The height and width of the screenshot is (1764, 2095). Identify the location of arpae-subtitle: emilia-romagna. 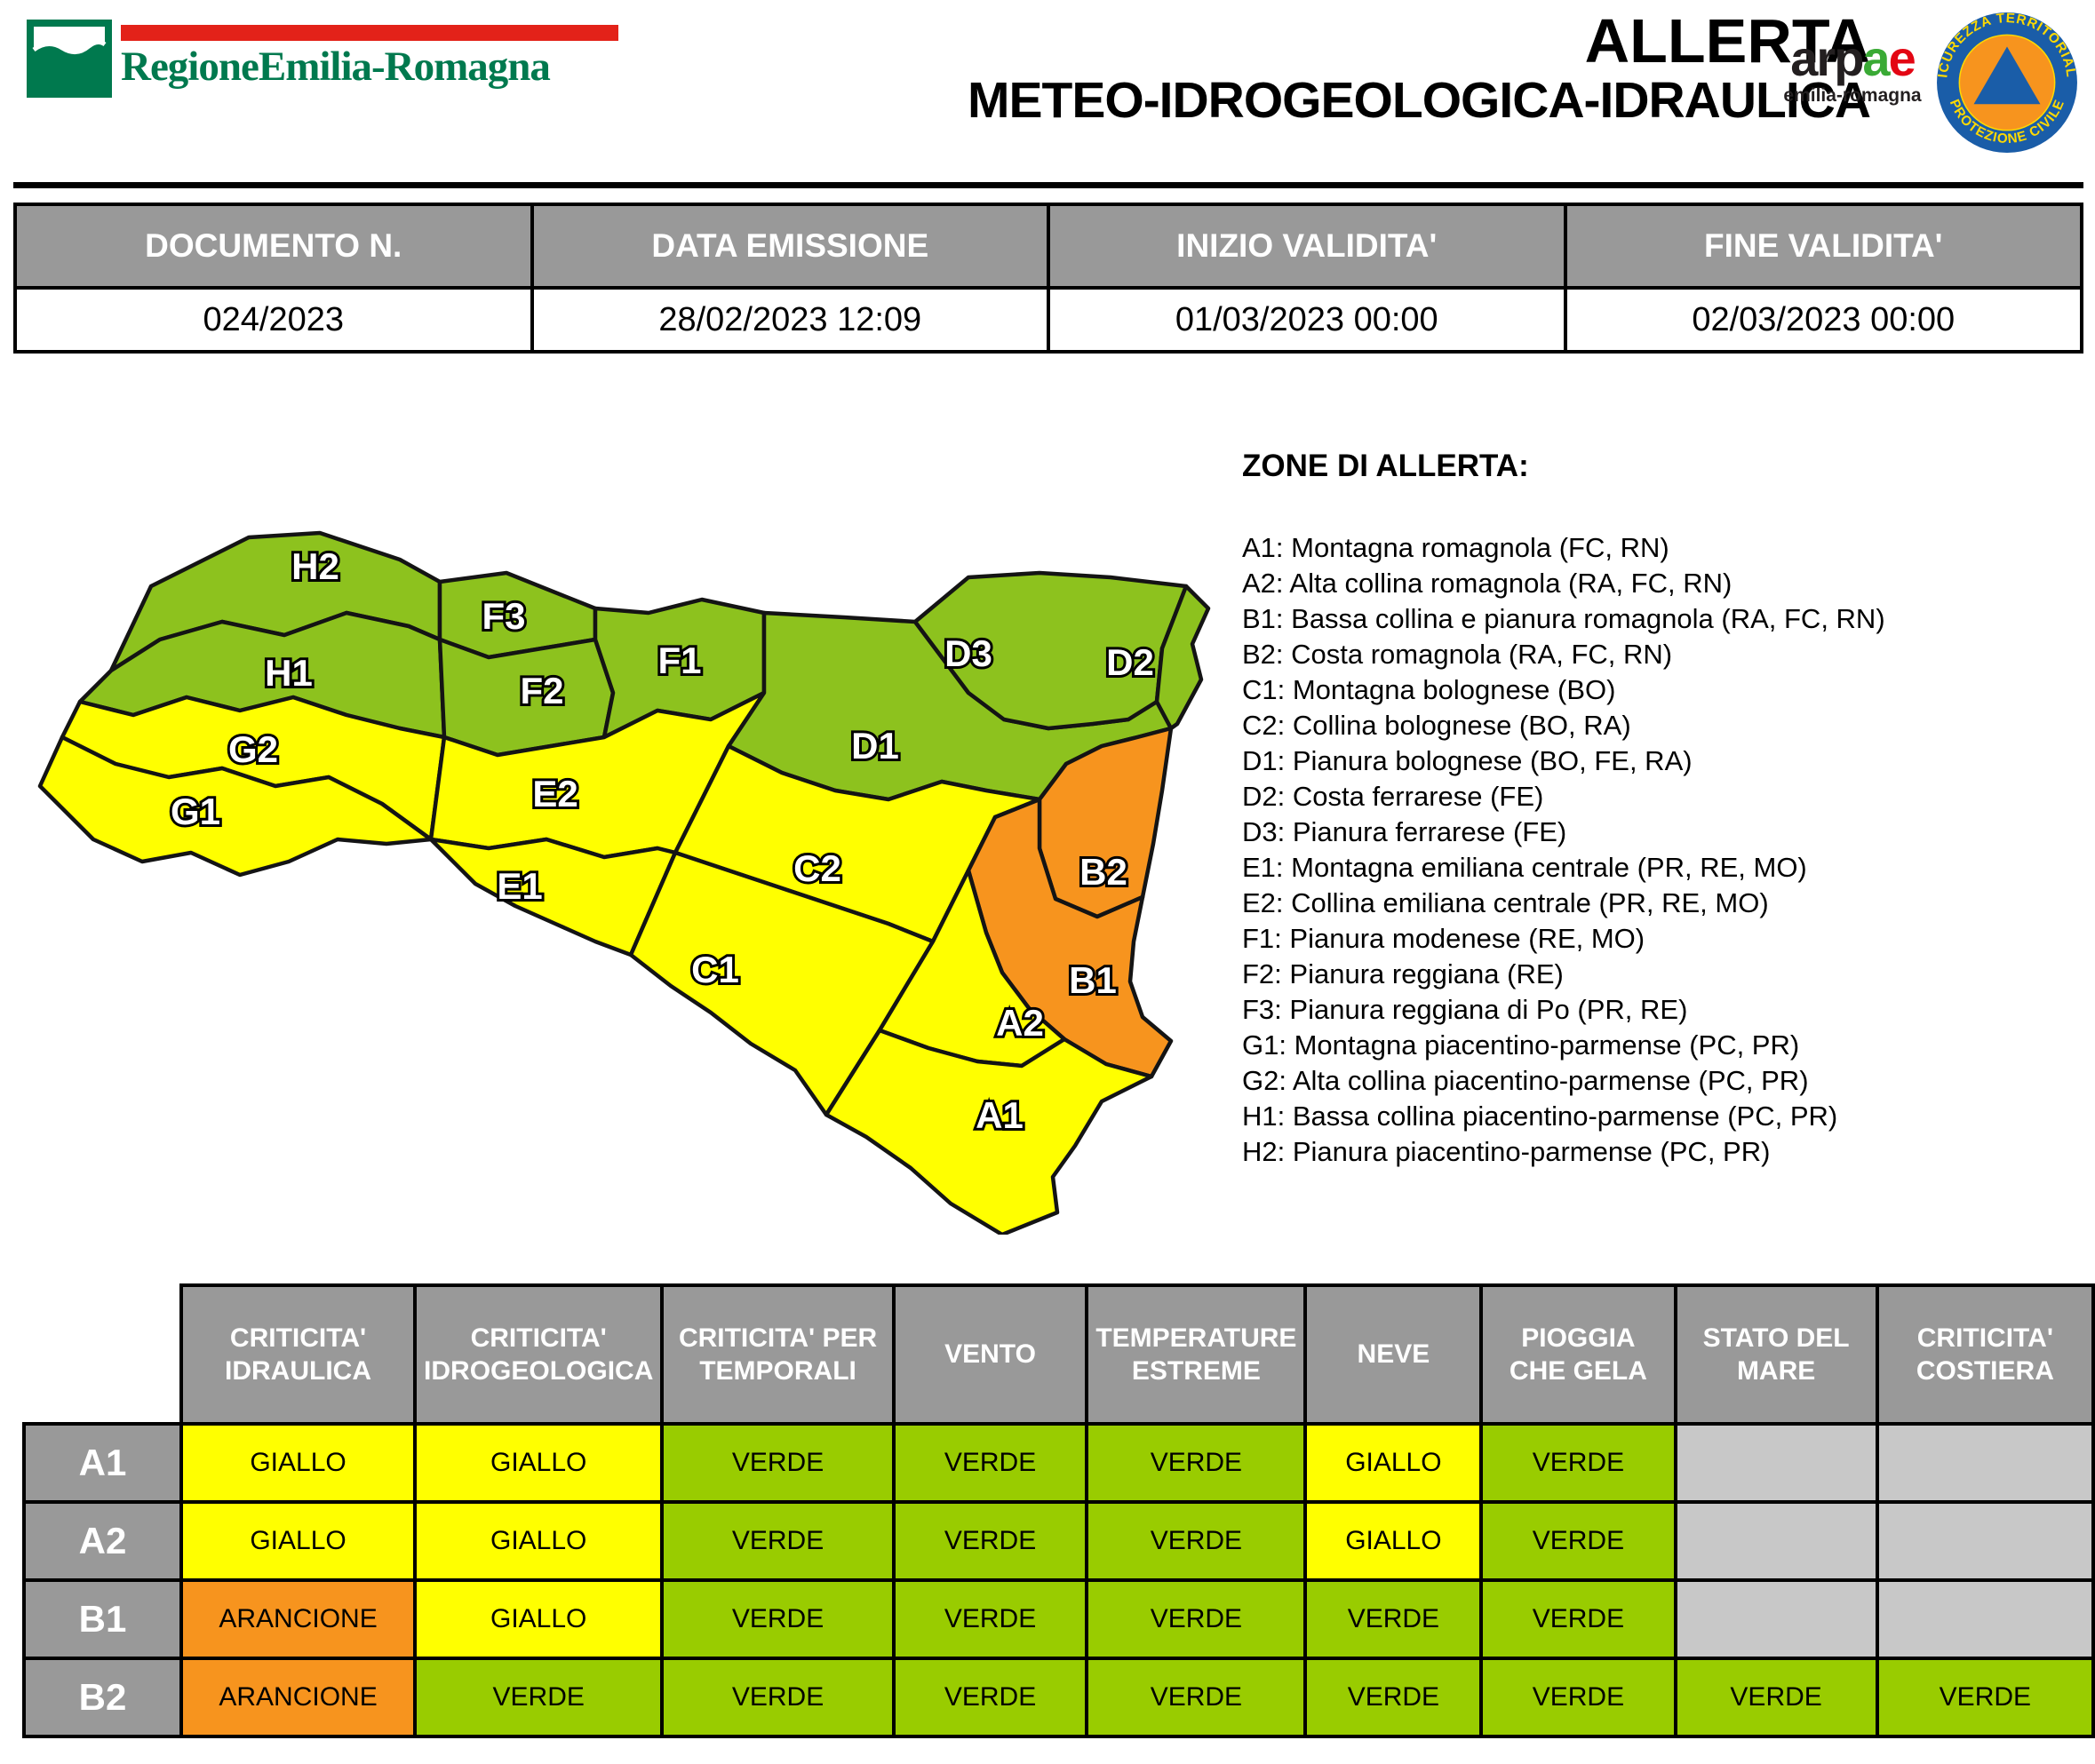
(1852, 95).